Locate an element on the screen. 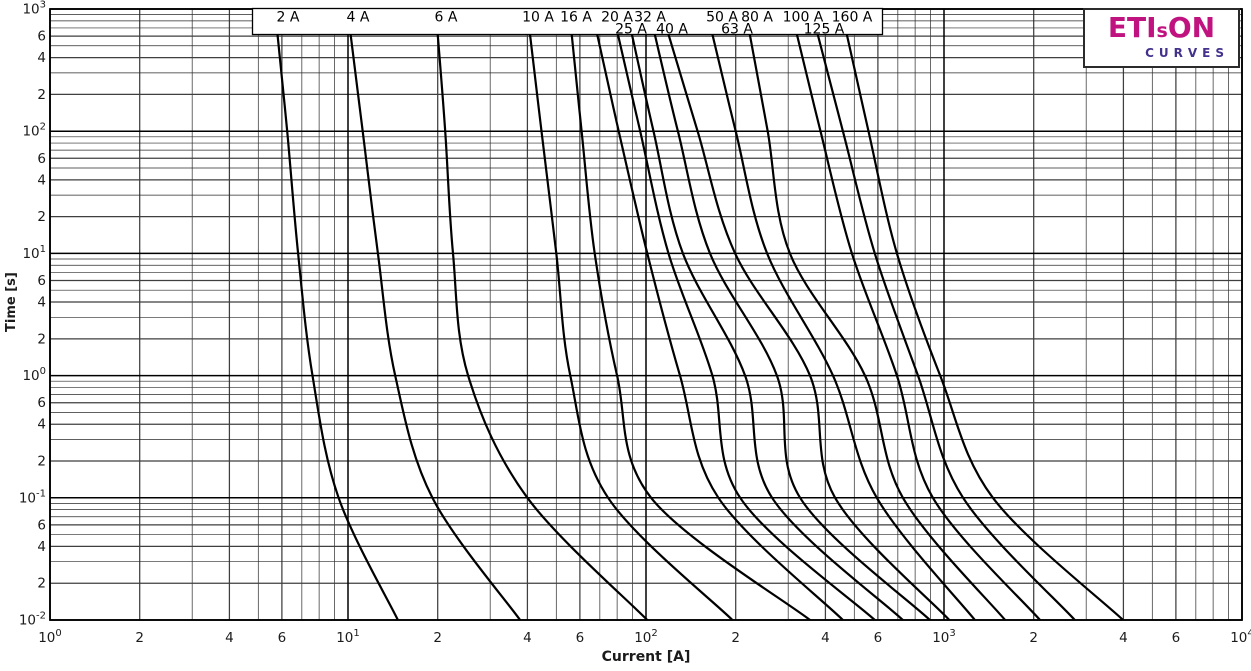 Image resolution: width=1251 pixels, height=671 pixels. y-tick-label: 10³ is located at coordinates (34, 9).